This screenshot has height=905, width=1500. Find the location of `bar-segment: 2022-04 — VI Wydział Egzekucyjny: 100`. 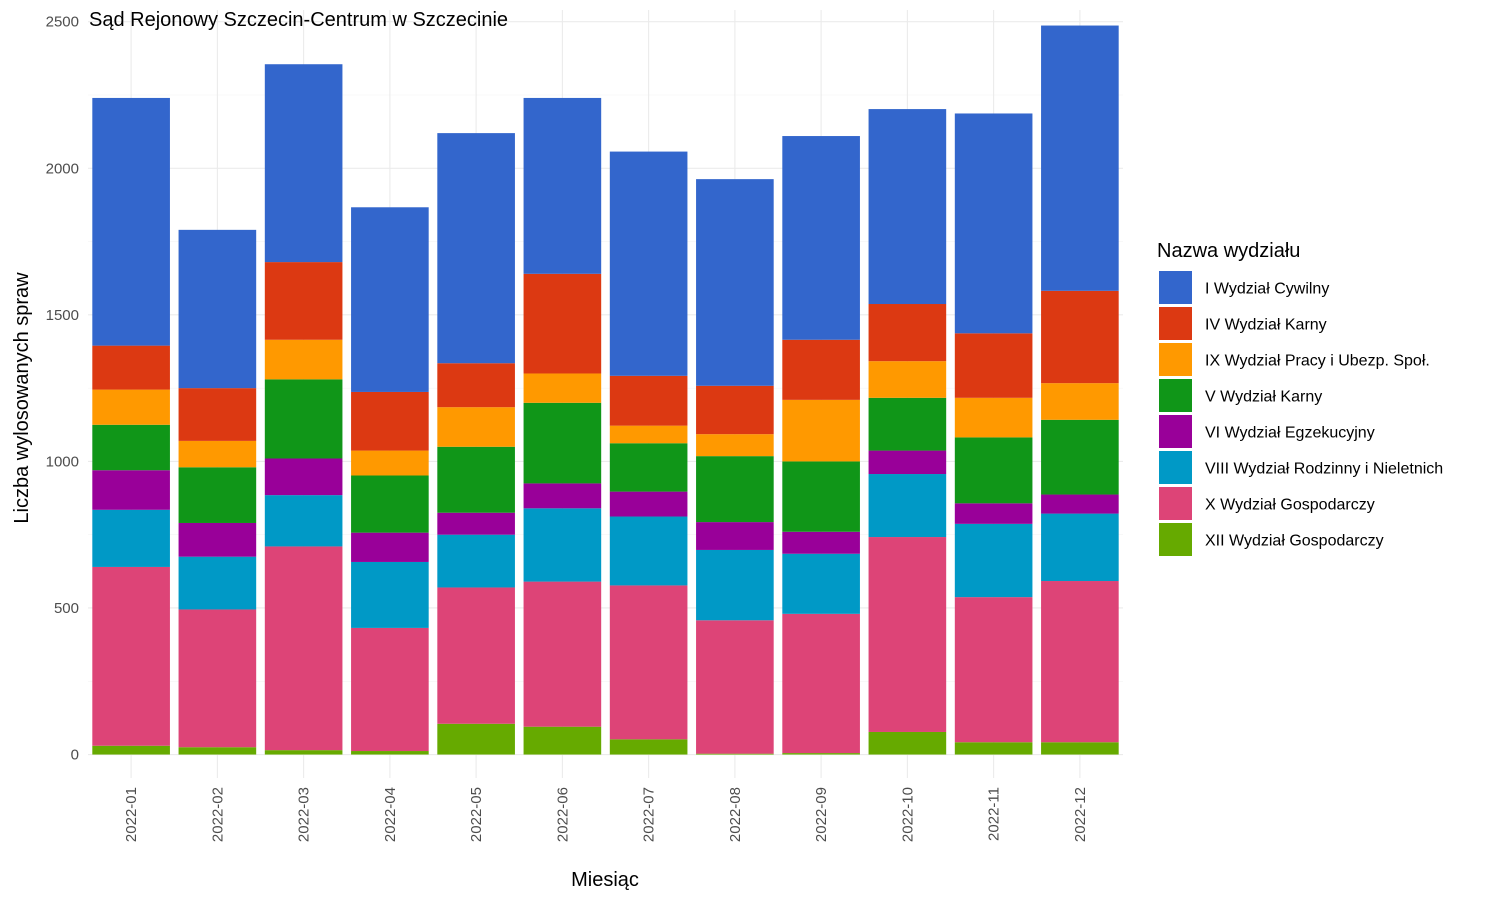

bar-segment: 2022-04 — VI Wydział Egzekucyjny: 100 is located at coordinates (390, 547).